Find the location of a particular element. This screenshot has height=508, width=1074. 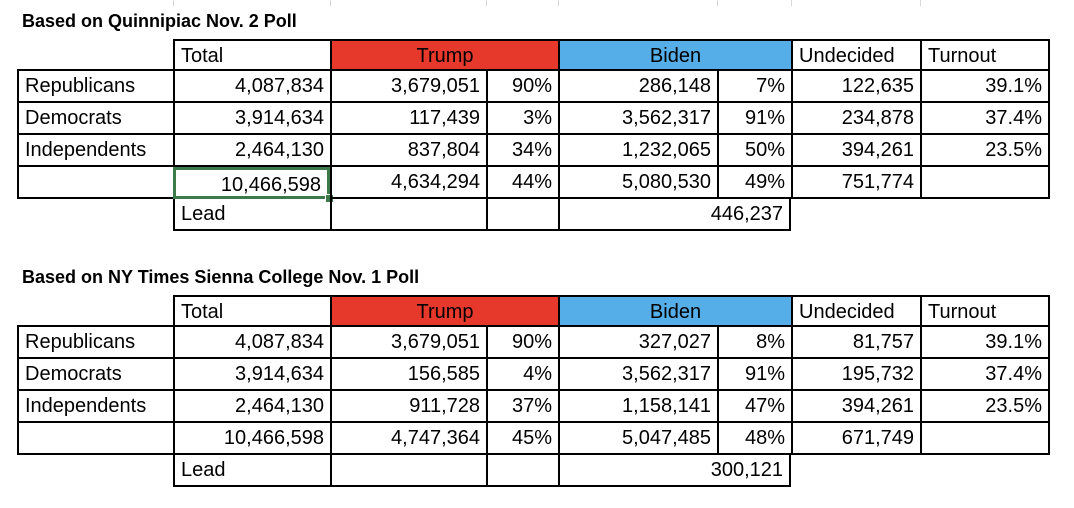

lead-value-cell: 446,237 is located at coordinates (674, 215).